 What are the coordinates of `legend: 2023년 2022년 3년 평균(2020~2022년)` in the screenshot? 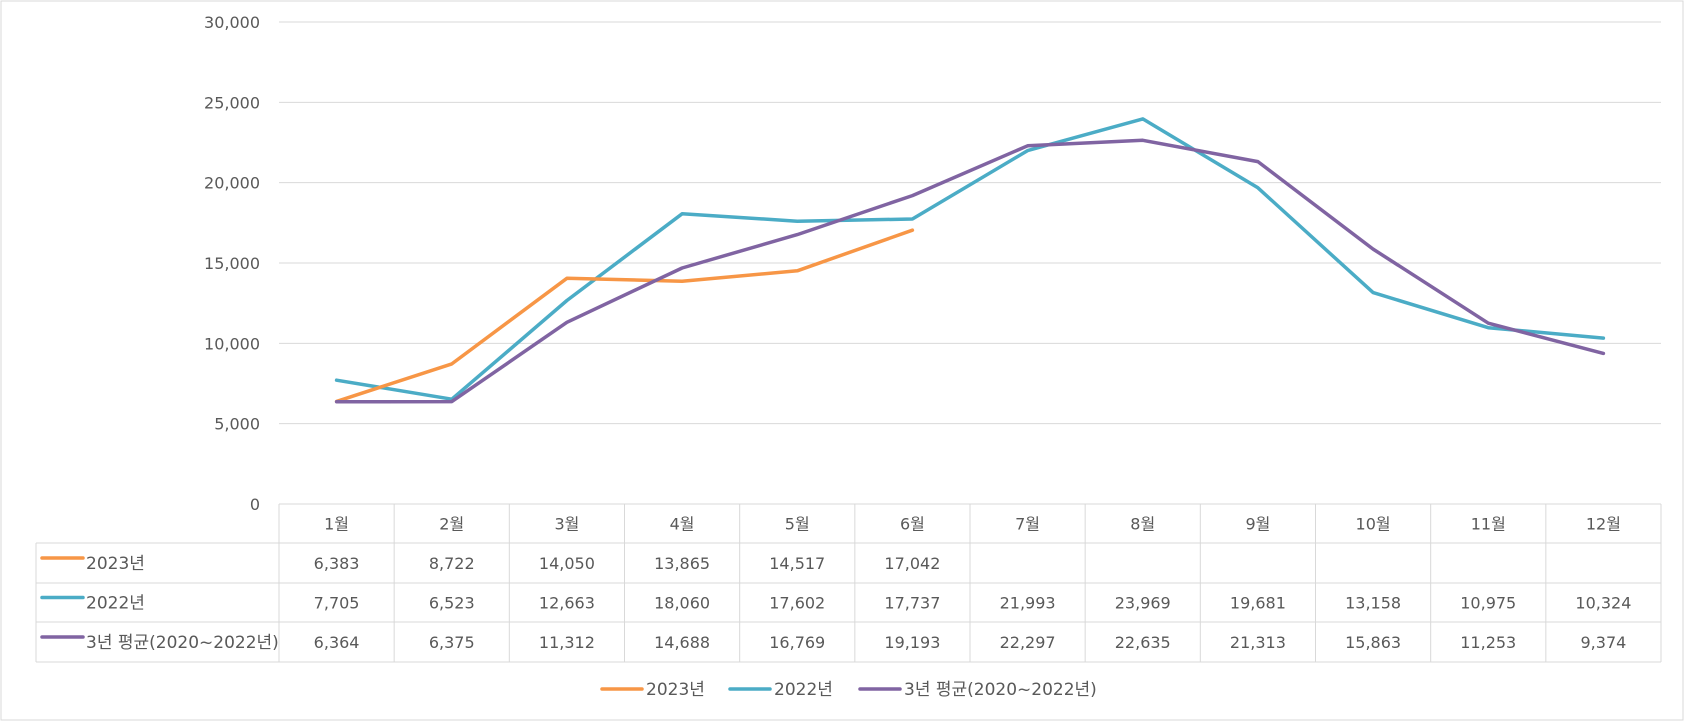 It's located at (848, 690).